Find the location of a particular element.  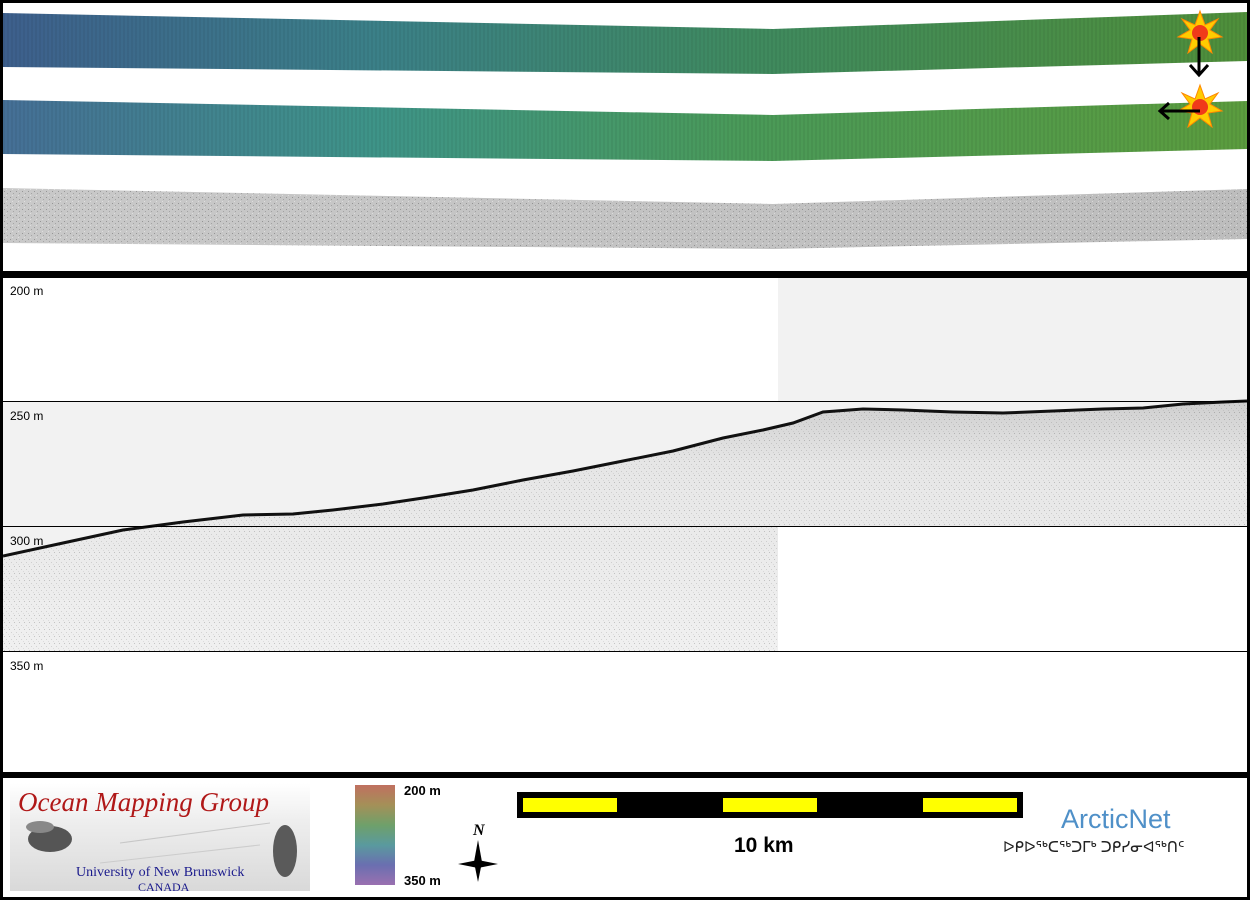

colorbar-top-label: 200 m is located at coordinates (422, 790).